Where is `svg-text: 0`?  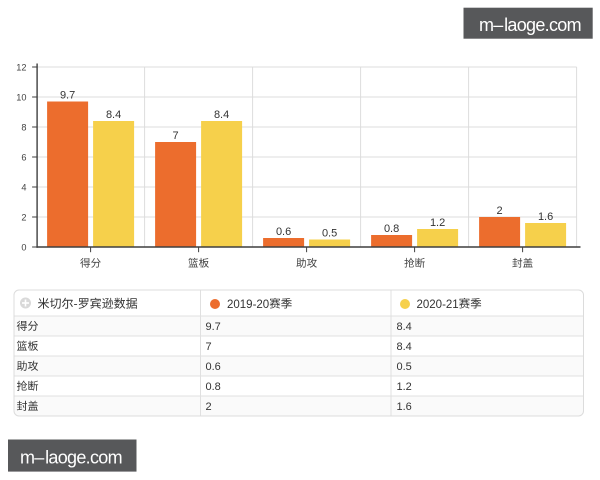 svg-text: 0 is located at coordinates (23, 248).